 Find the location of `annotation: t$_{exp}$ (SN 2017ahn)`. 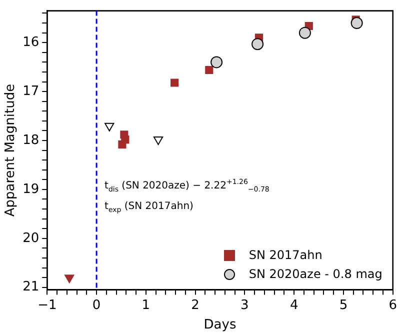

annotation: t$_{exp}$ (SN 2017ahn) is located at coordinates (149, 207).